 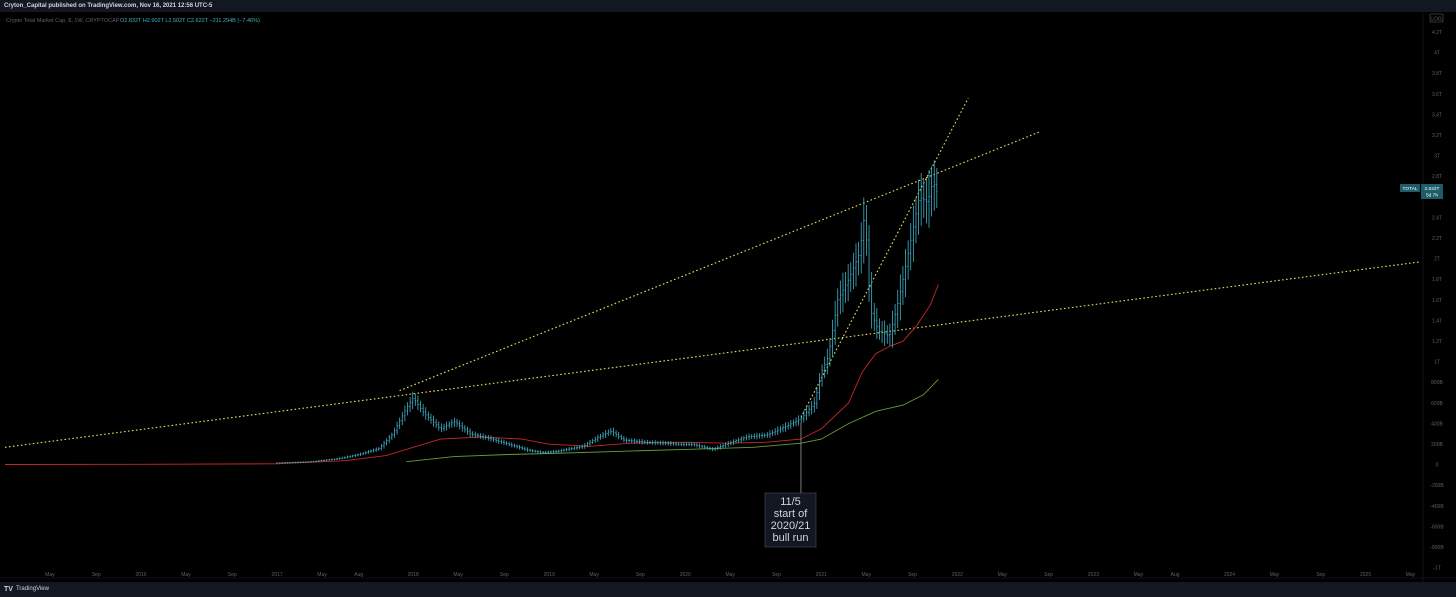 What do you see at coordinates (1437, 404) in the screenshot?
I see `y-tick-label: 600B` at bounding box center [1437, 404].